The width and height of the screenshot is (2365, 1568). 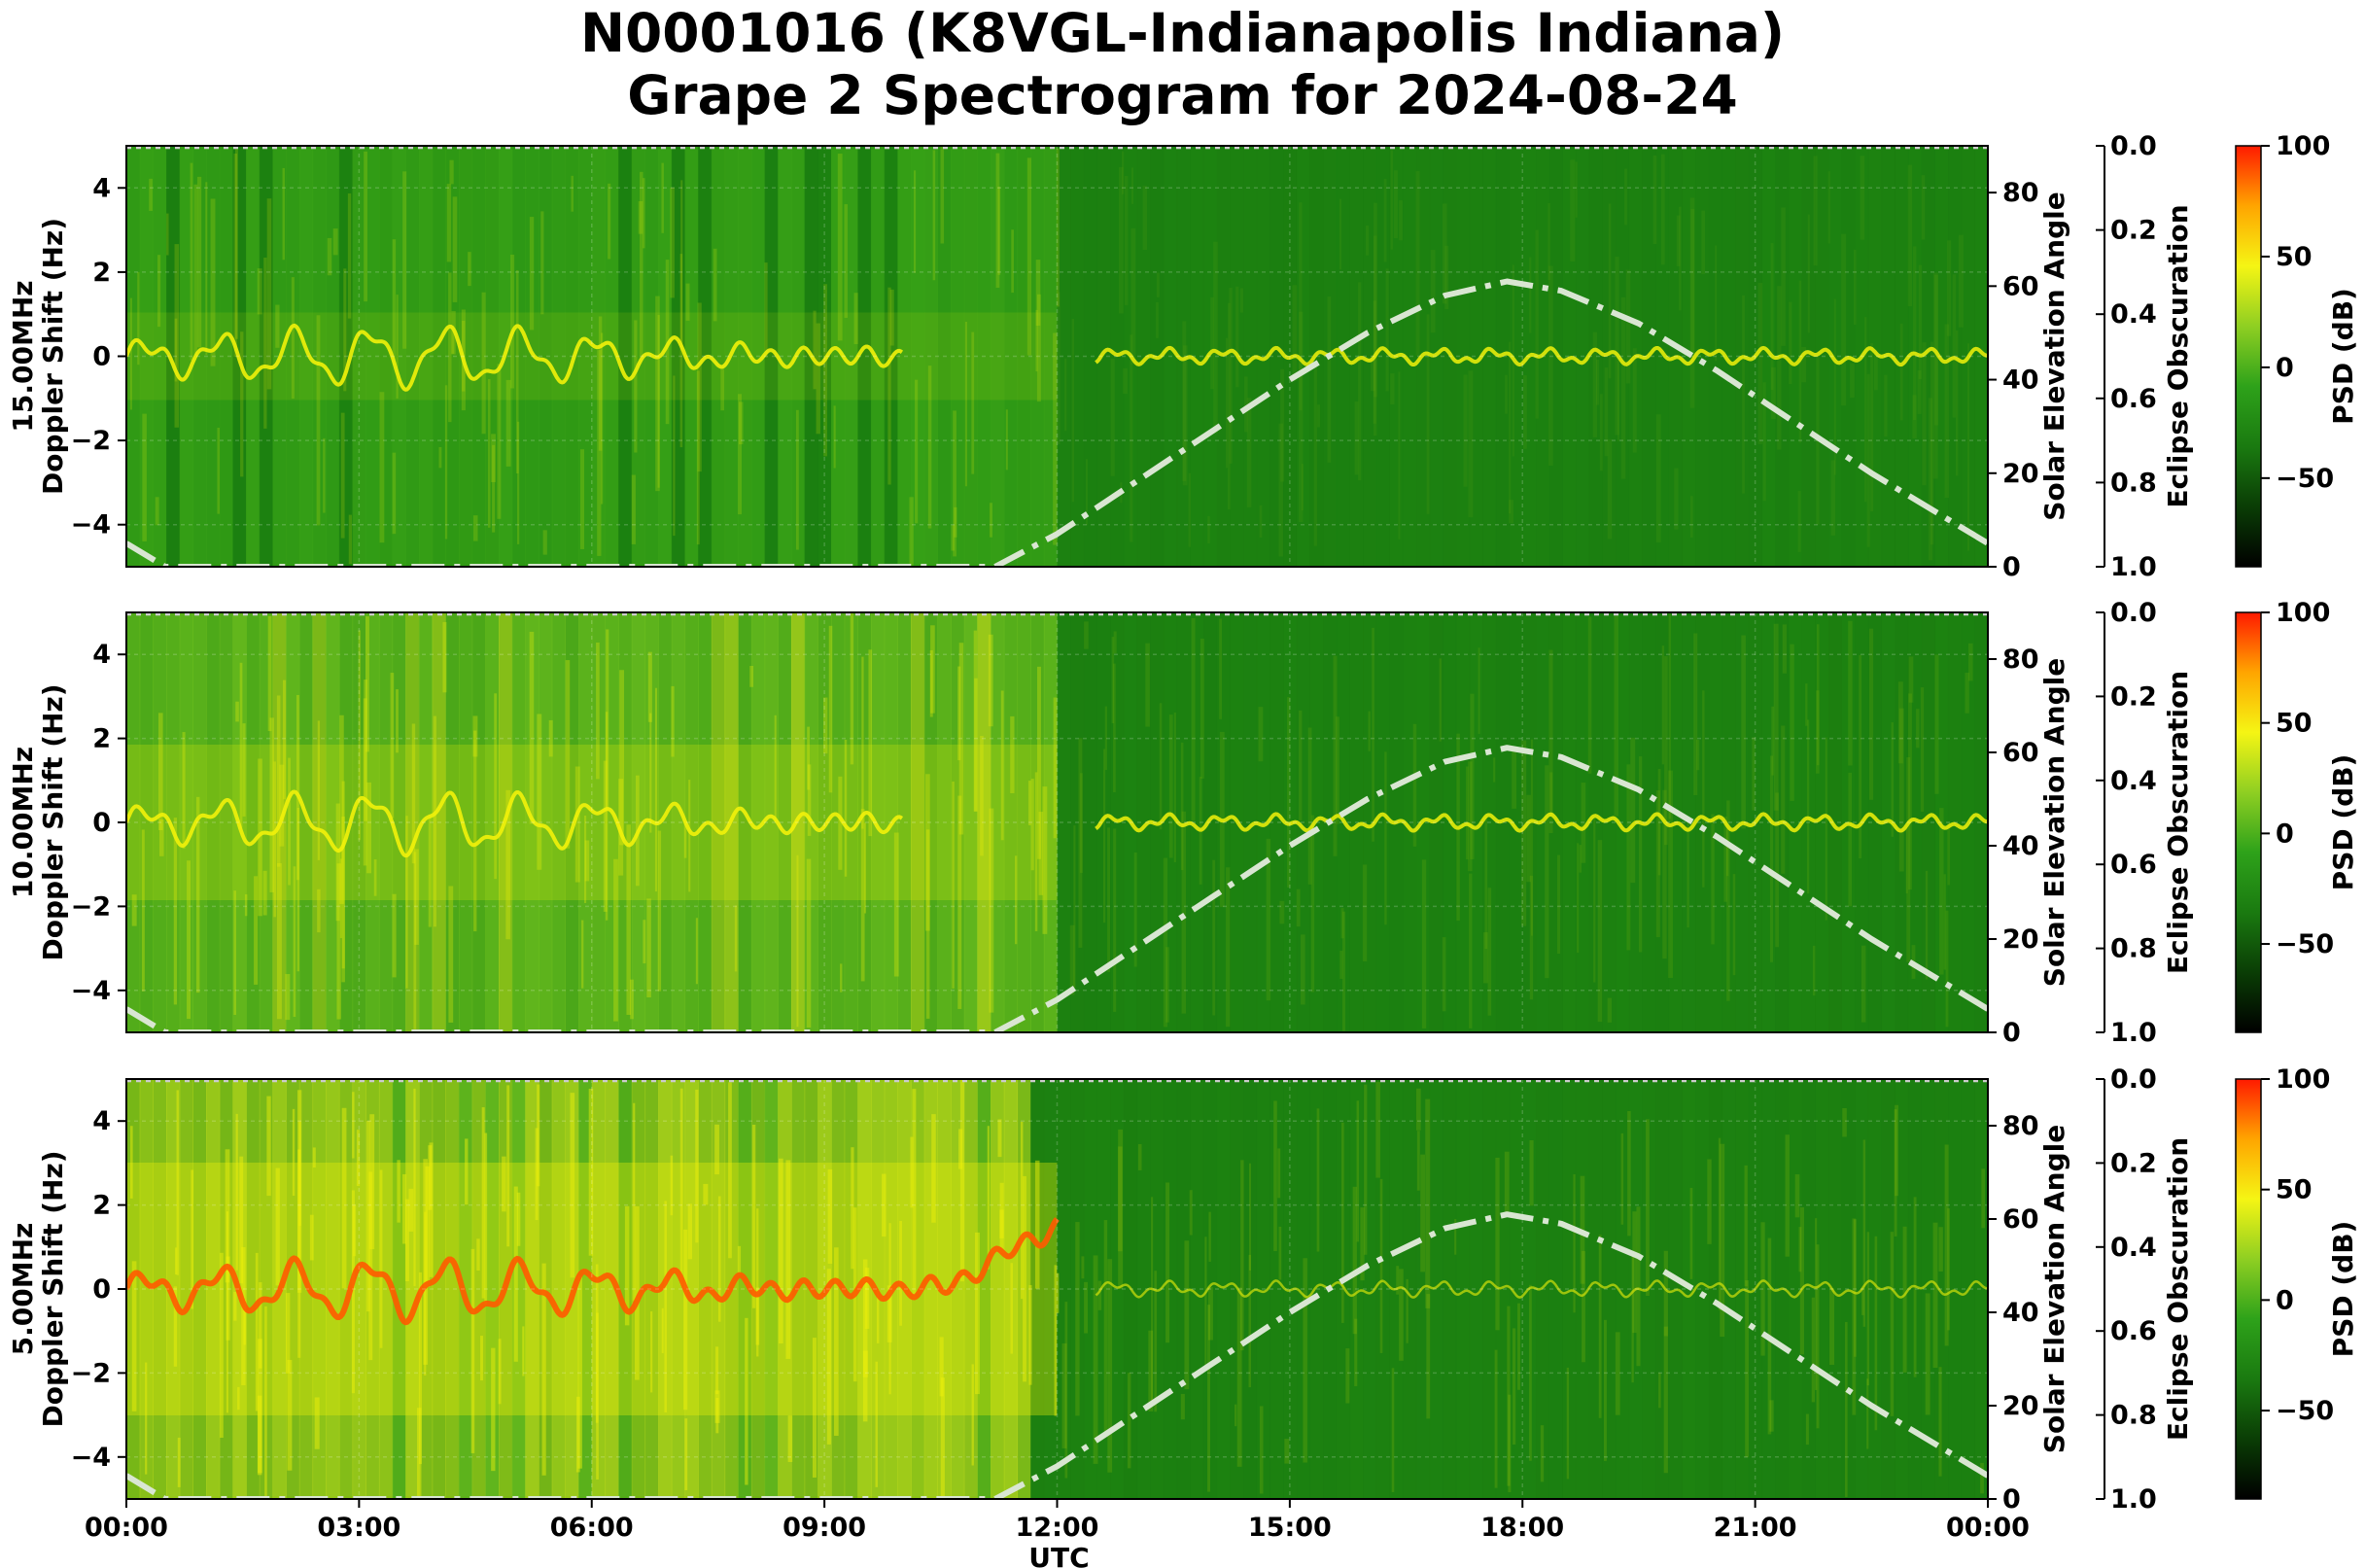 I want to click on elevation-tick-label: 80, so click(x=2021, y=193).